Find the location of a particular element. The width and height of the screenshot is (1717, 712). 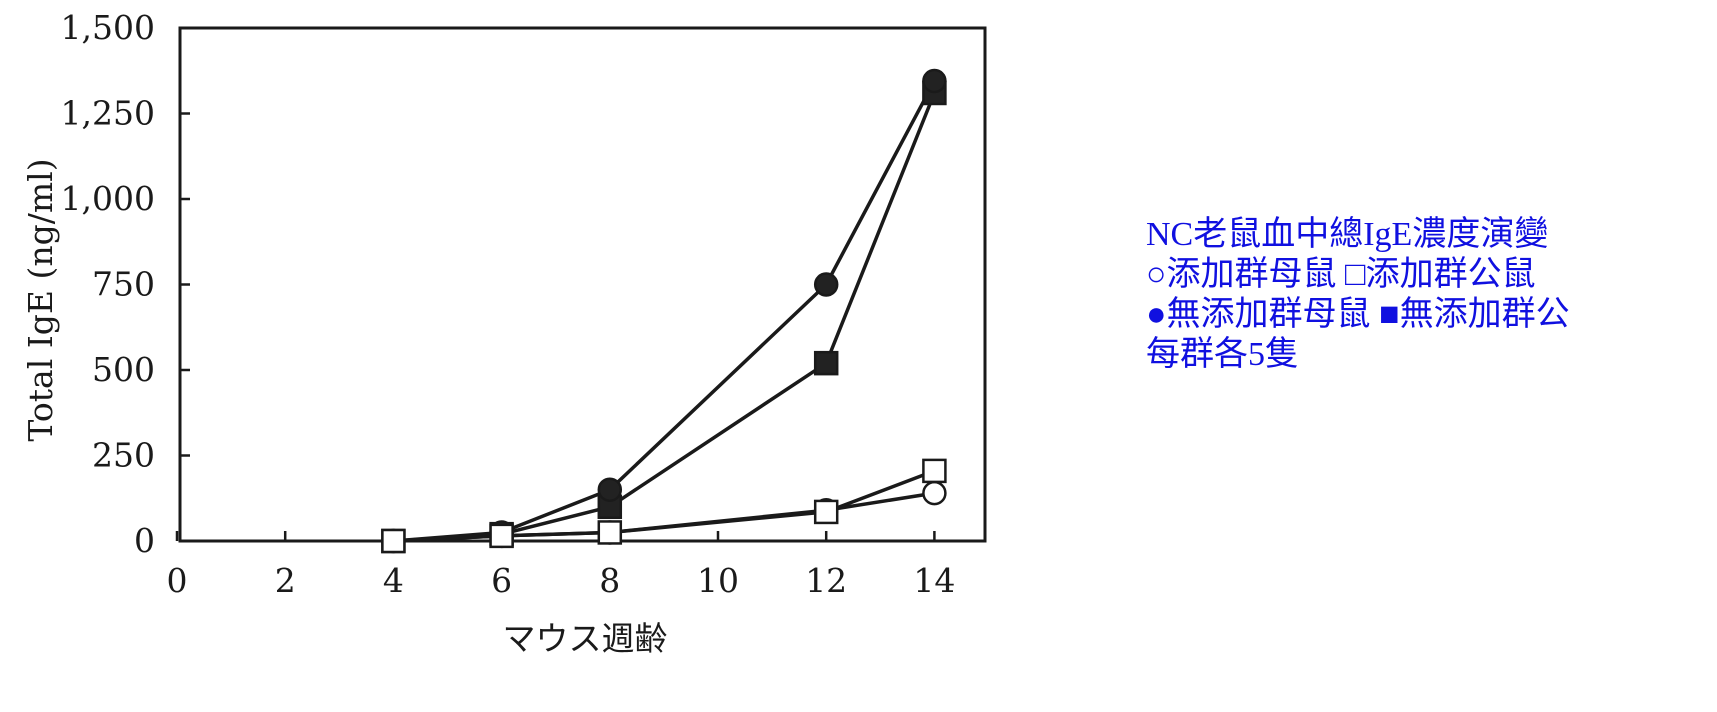

y-tick-label: 1,000 is located at coordinates (108, 198).